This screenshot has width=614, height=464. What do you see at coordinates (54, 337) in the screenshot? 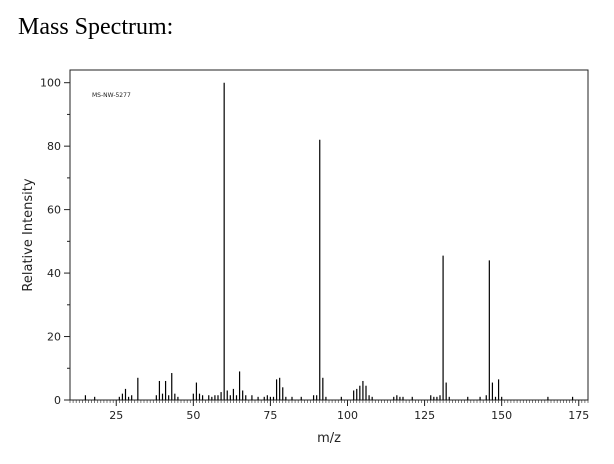
I see `y-tick-label: 20` at bounding box center [54, 337].